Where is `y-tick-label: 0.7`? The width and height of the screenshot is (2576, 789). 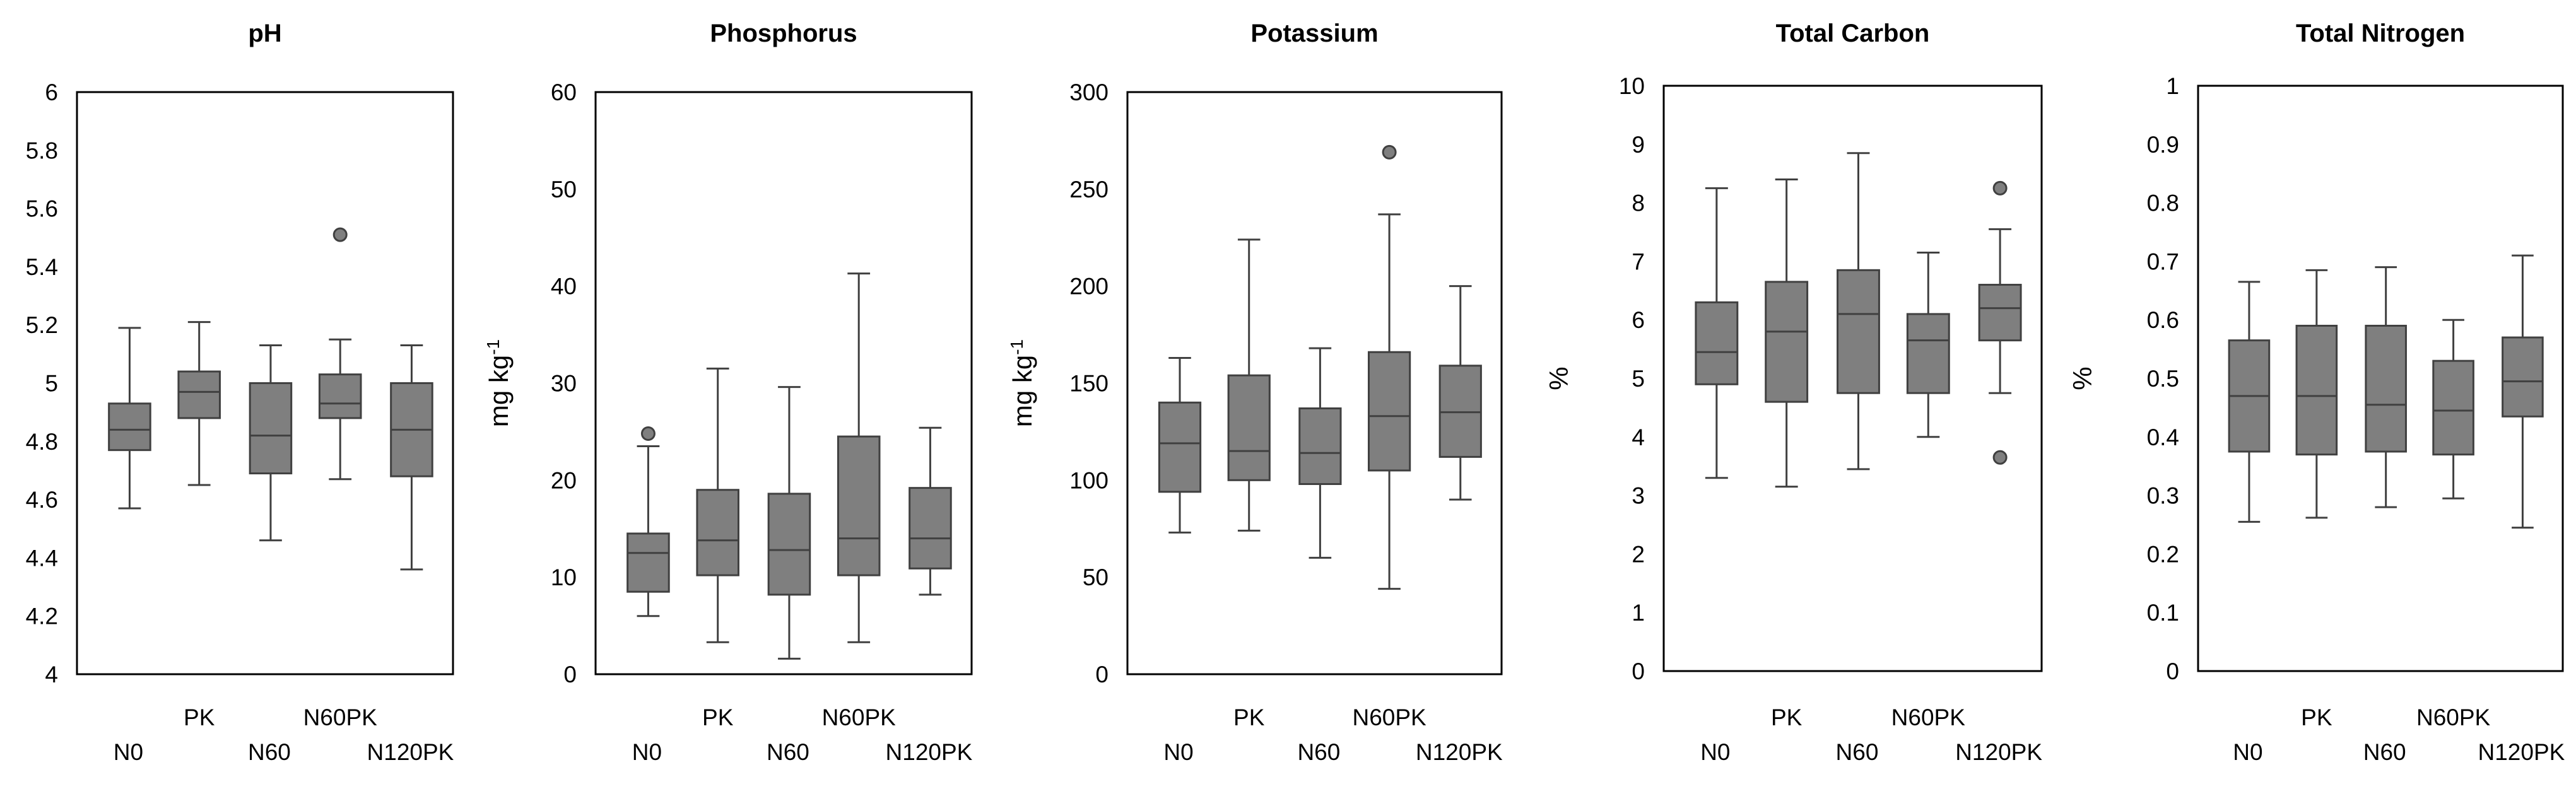
y-tick-label: 0.7 is located at coordinates (2163, 261).